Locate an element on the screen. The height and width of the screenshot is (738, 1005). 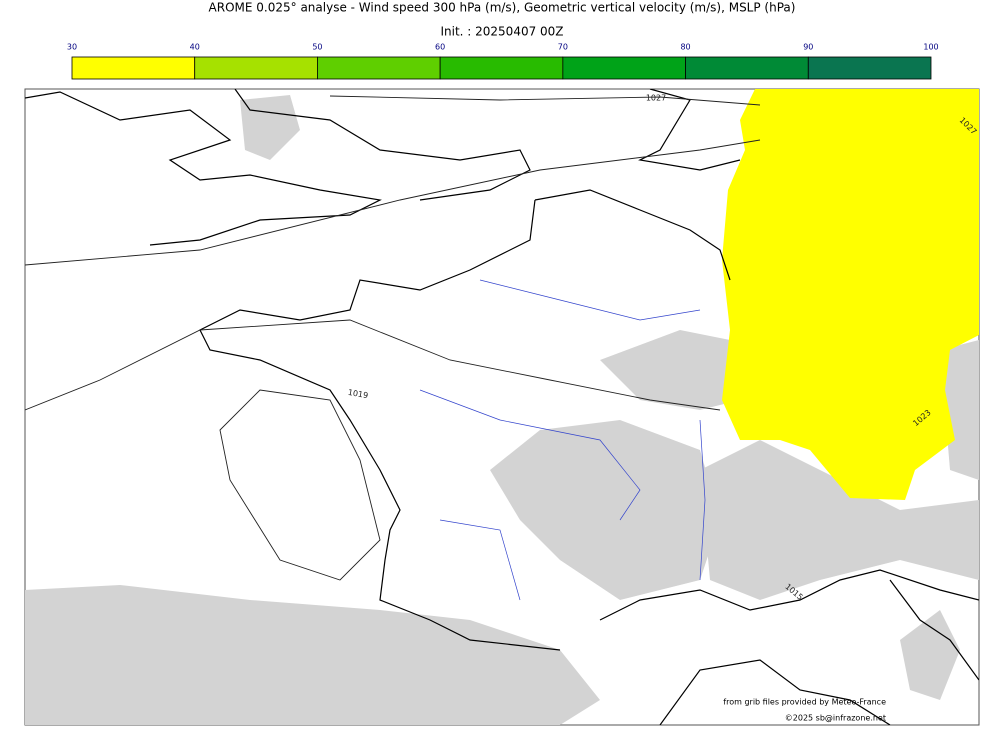
isobar-label: 1027 is located at coordinates (656, 98).